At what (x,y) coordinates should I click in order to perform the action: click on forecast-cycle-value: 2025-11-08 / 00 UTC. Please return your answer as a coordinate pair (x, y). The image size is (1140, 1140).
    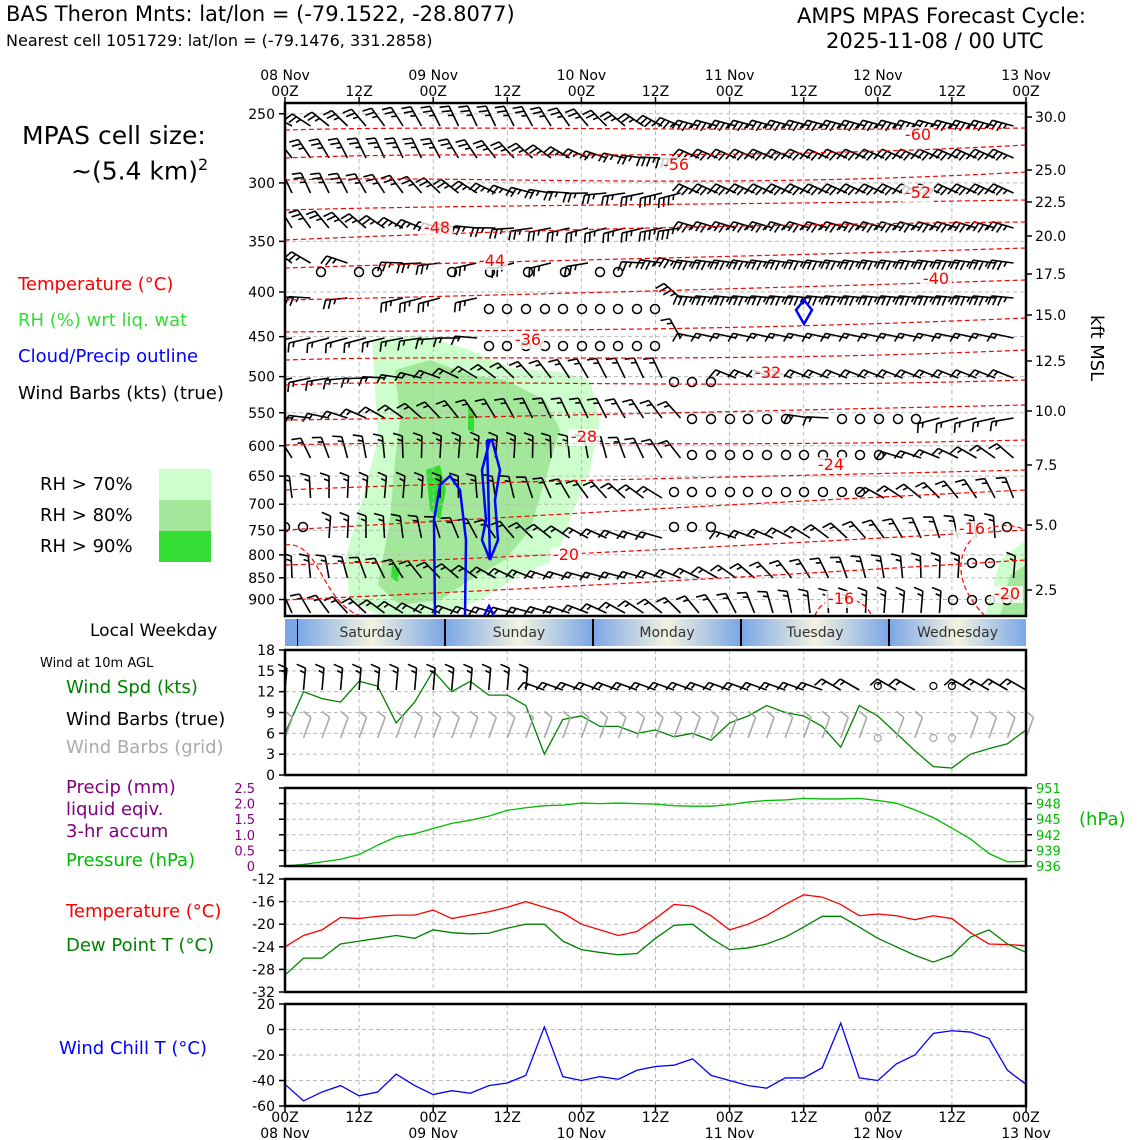
    Looking at the image, I should click on (935, 41).